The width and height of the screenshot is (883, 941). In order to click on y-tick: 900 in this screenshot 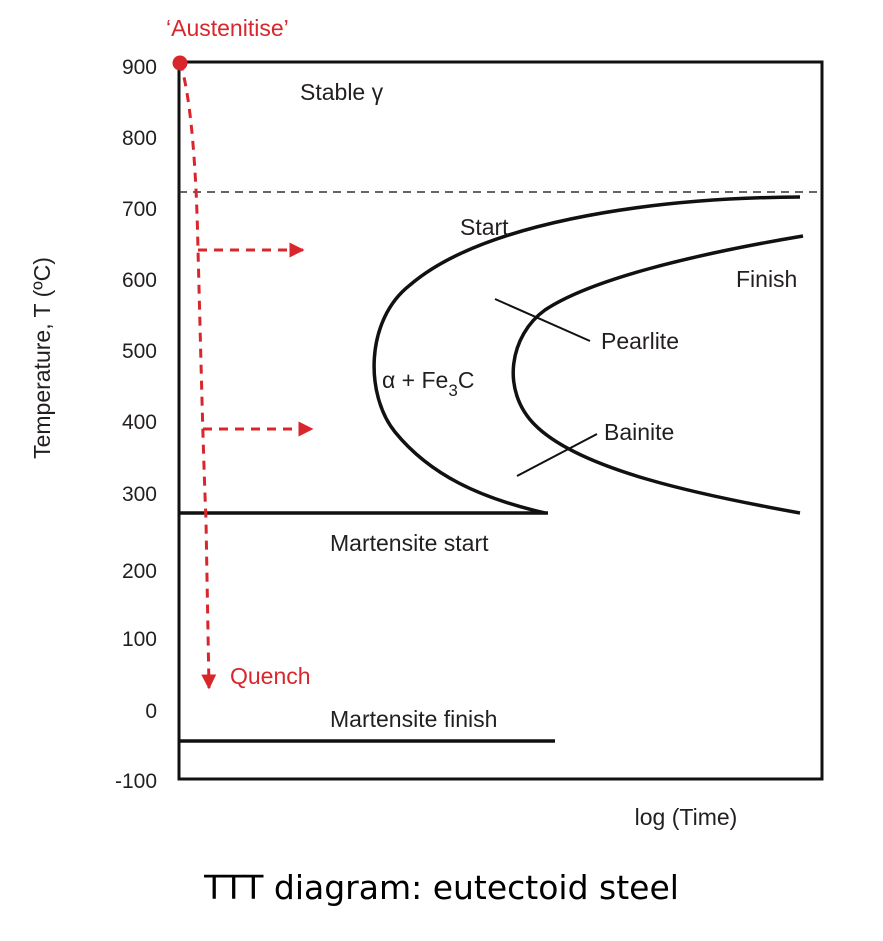, I will do `click(139, 67)`.